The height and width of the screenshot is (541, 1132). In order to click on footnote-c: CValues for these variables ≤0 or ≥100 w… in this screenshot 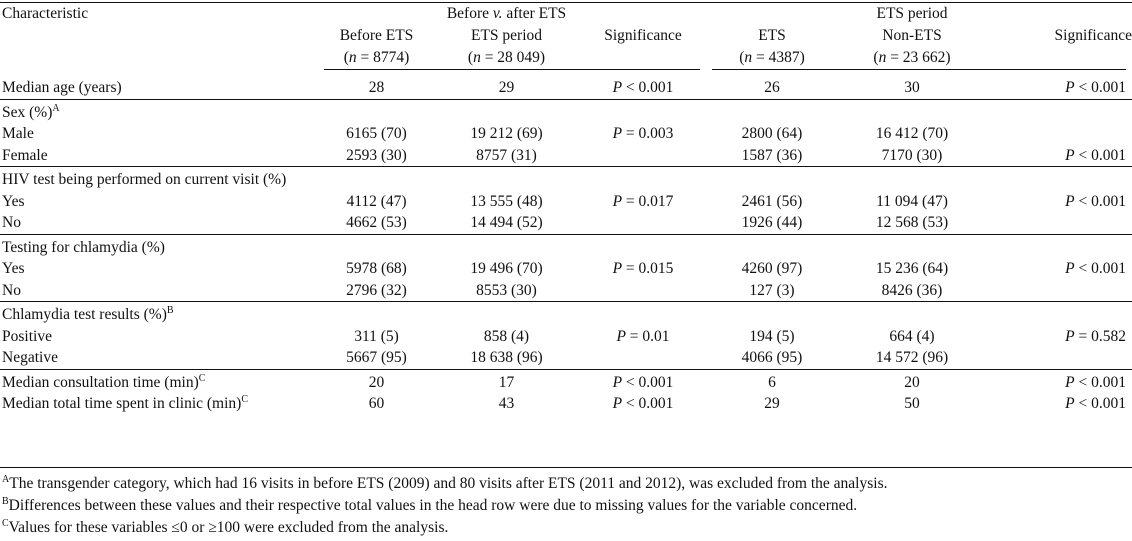, I will do `click(225, 526)`.